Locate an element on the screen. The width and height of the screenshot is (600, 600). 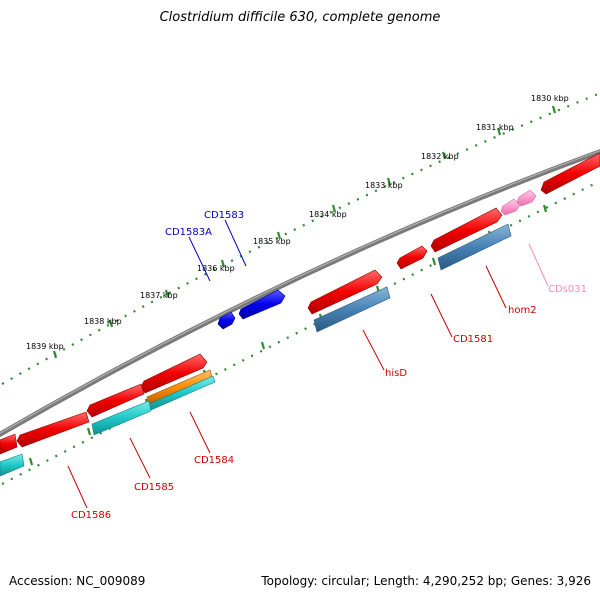
gene-red-right-edge is located at coordinates (570, 173).